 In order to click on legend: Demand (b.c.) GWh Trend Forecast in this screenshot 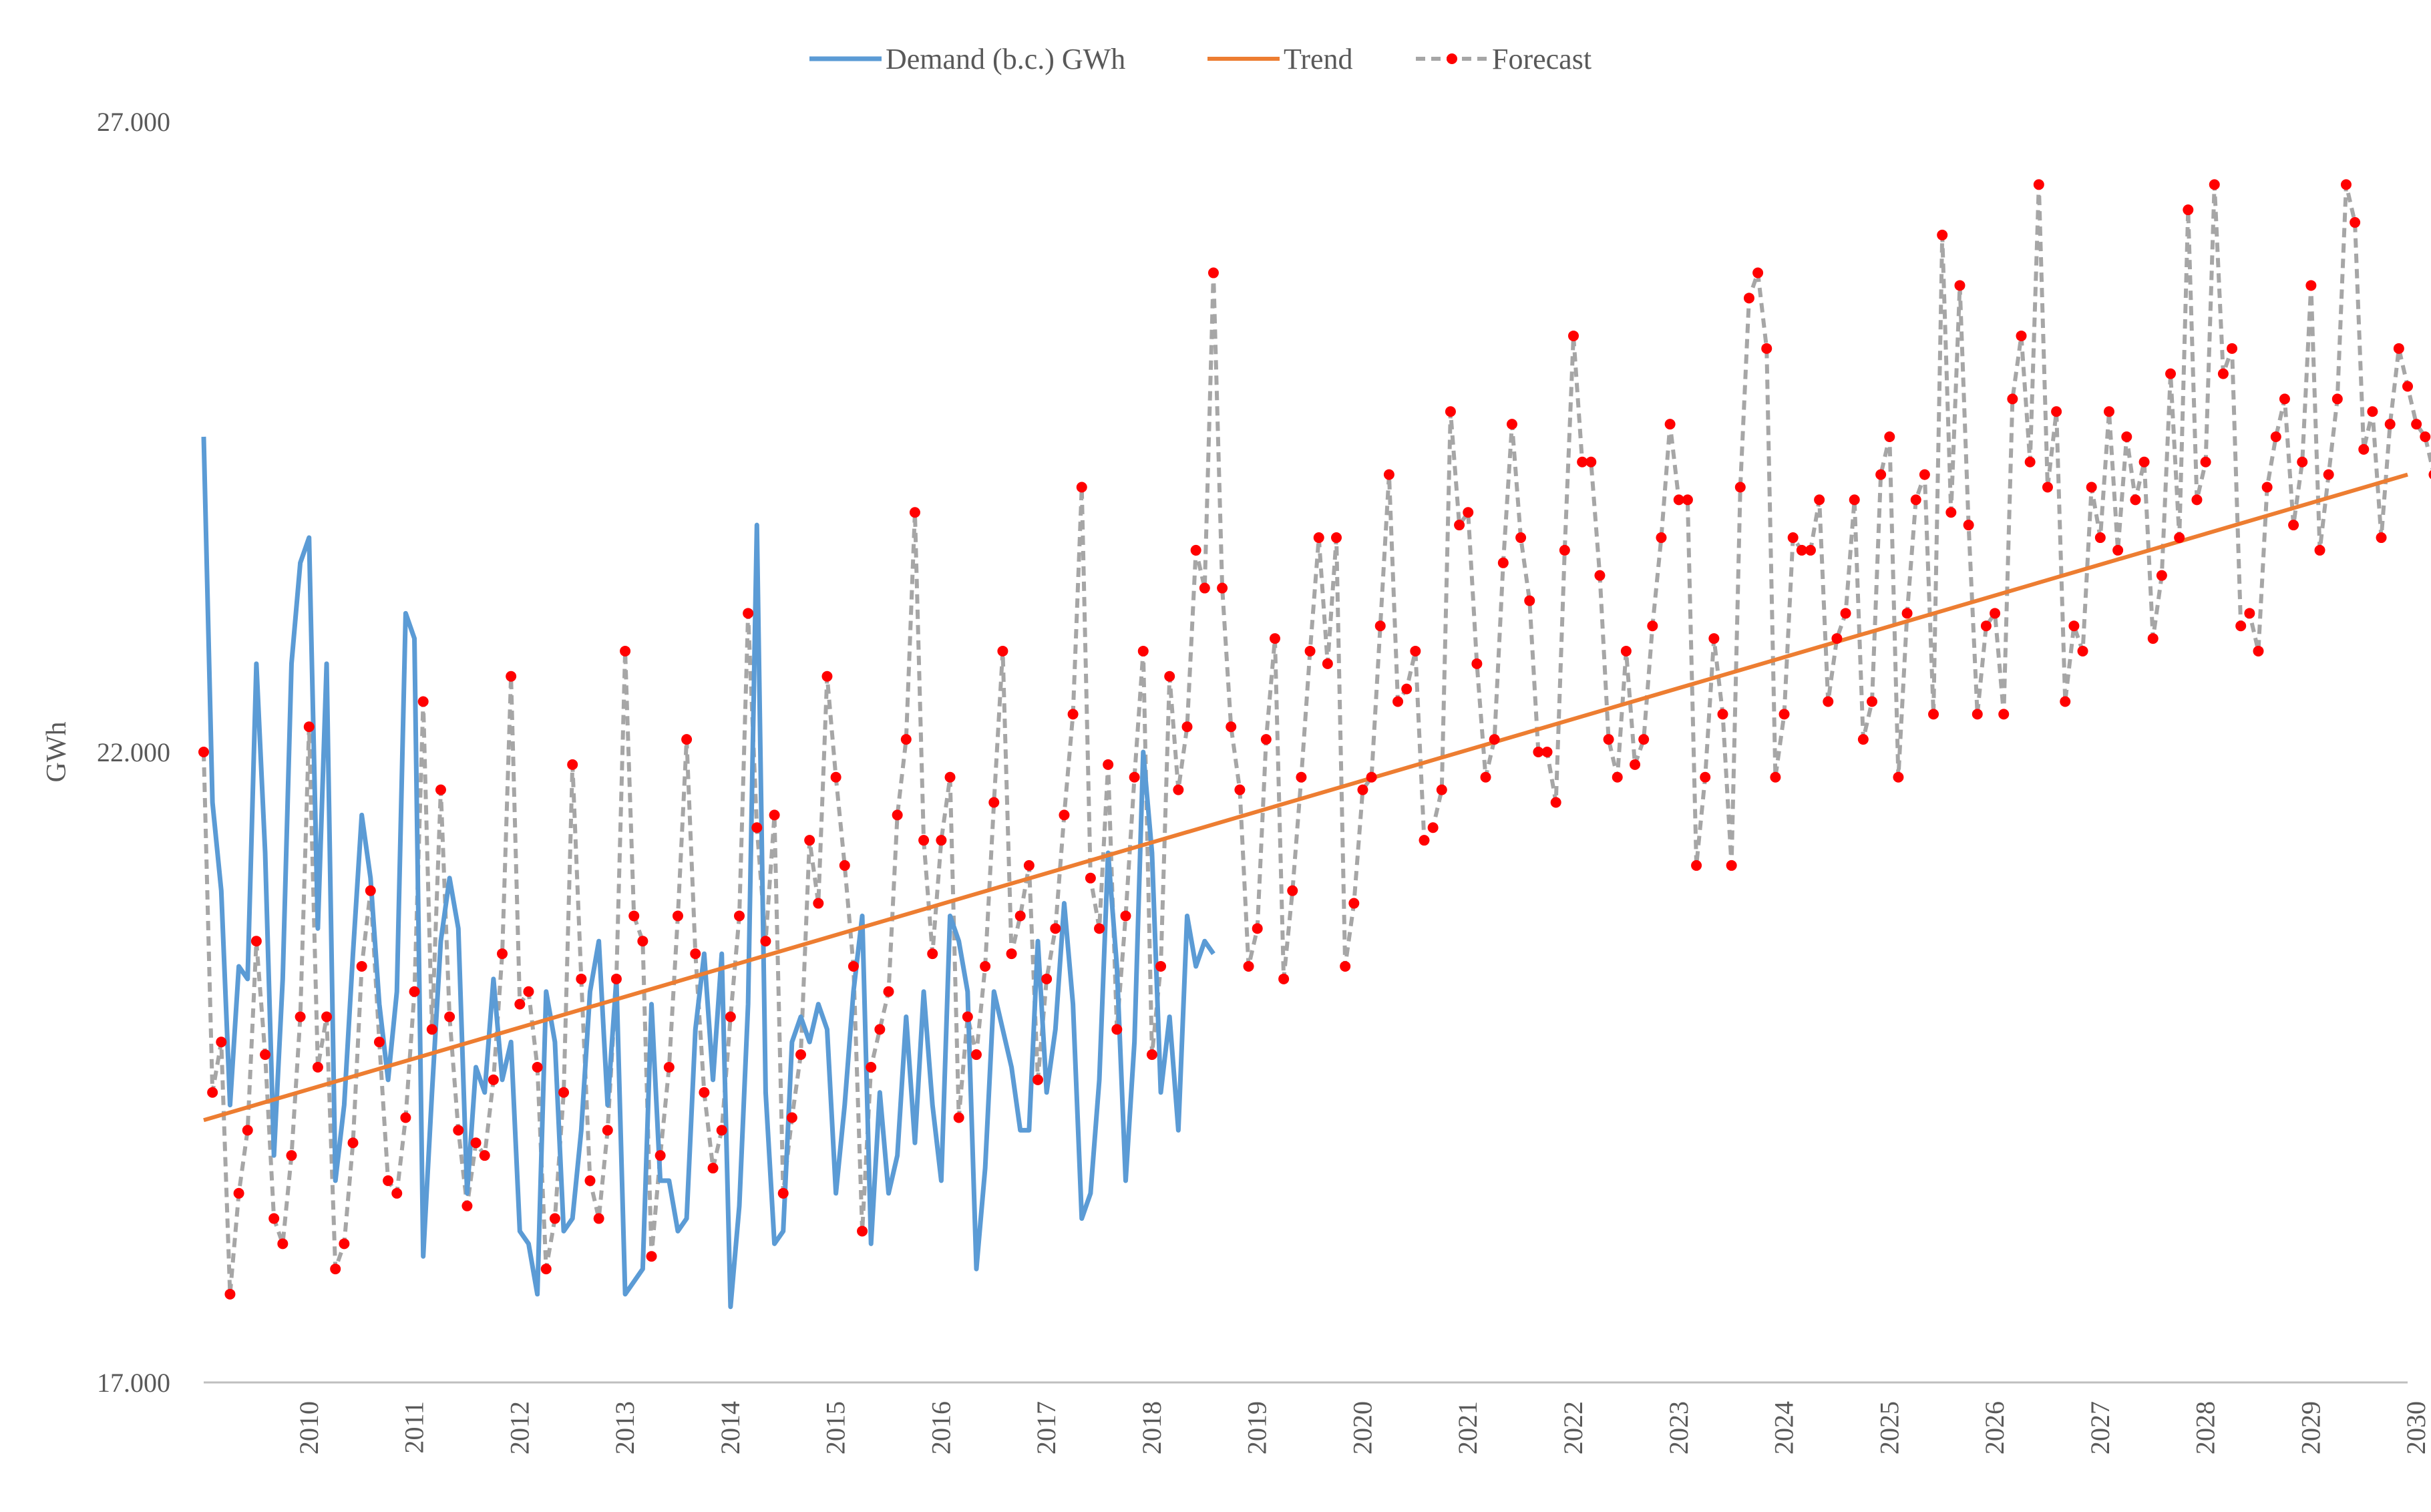, I will do `click(1200, 59)`.